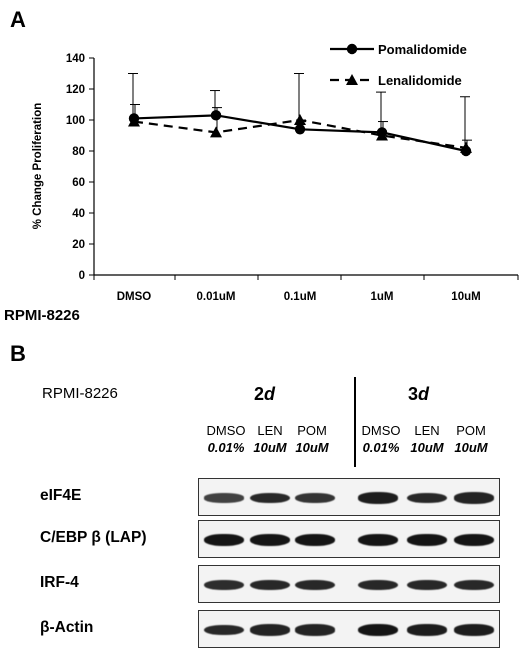 This screenshot has height=659, width=520. Describe the element at coordinates (352, 49) in the screenshot. I see `legend-marker-Pomalidomide` at that location.